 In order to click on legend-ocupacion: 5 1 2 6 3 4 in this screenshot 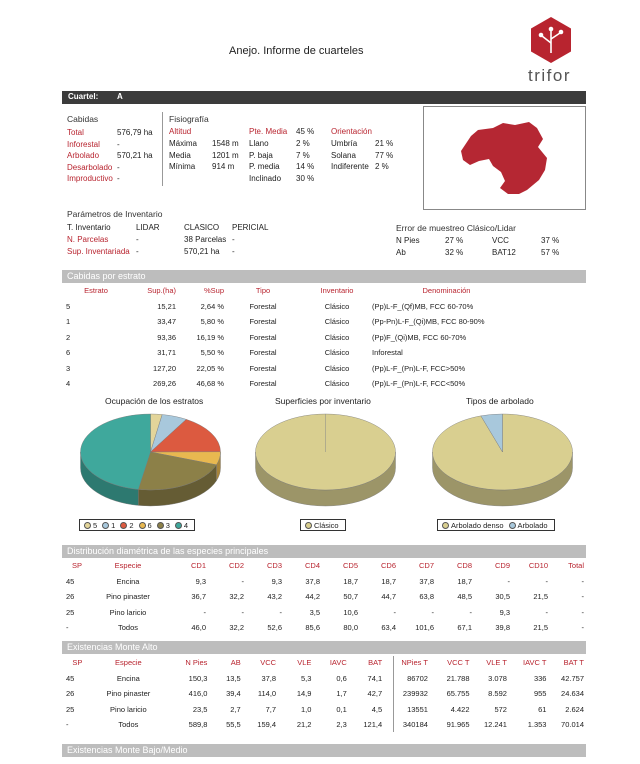, I will do `click(137, 525)`.